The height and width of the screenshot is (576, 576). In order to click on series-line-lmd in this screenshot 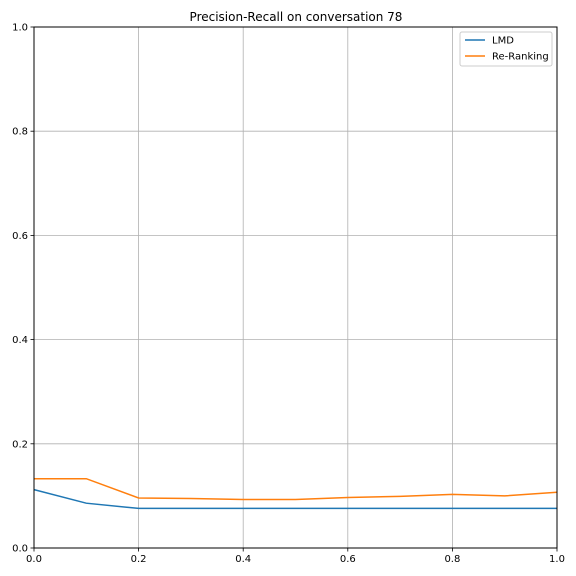, I will do `click(295, 499)`.